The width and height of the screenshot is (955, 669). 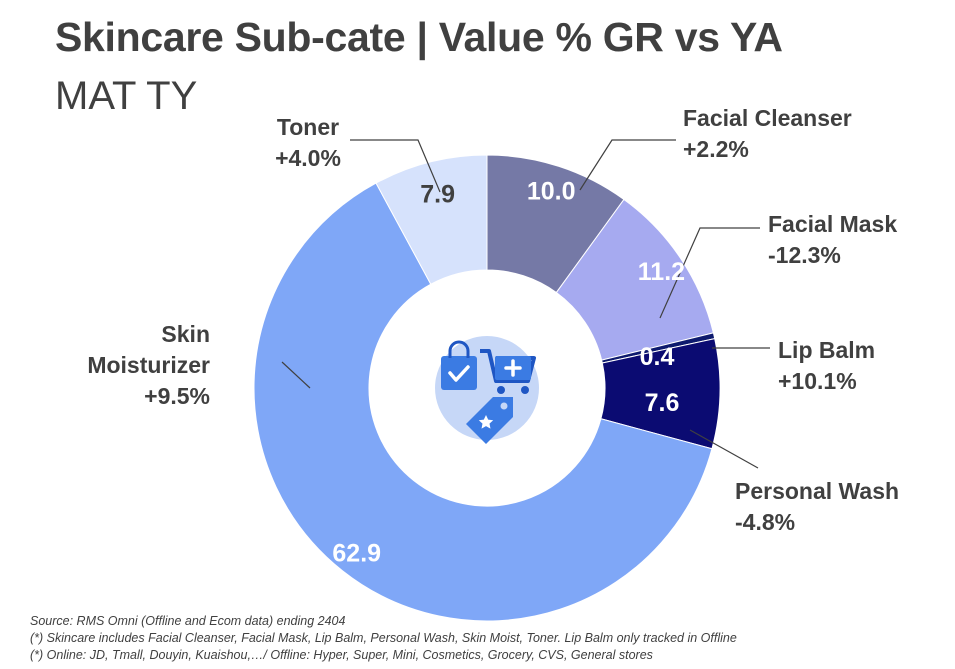 What do you see at coordinates (627, 165) in the screenshot?
I see `leader-line-facial-cleanser` at bounding box center [627, 165].